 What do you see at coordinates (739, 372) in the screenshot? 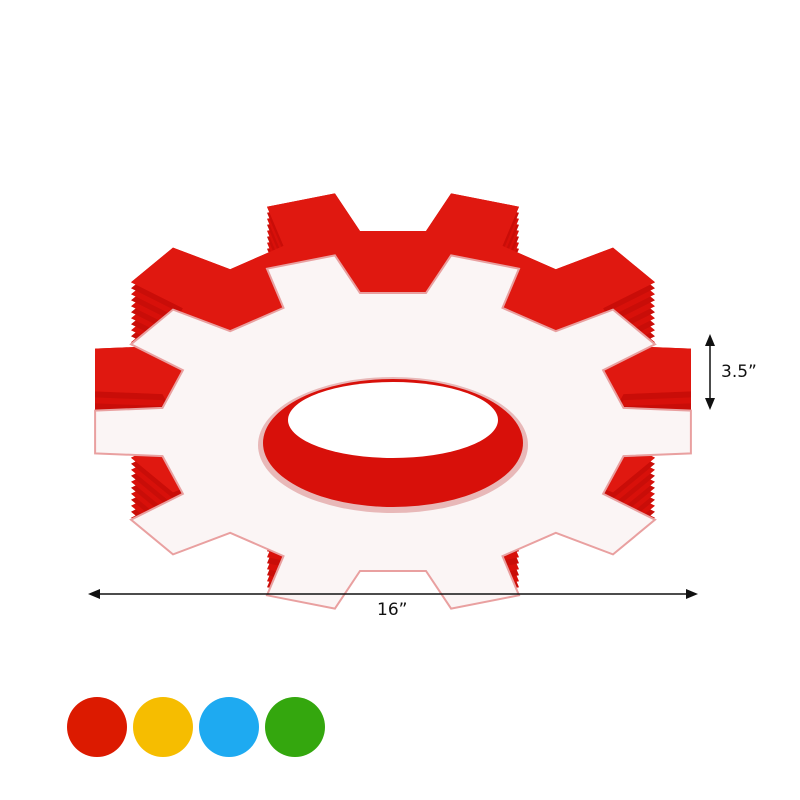
I see `height-label: 3.5”` at bounding box center [739, 372].